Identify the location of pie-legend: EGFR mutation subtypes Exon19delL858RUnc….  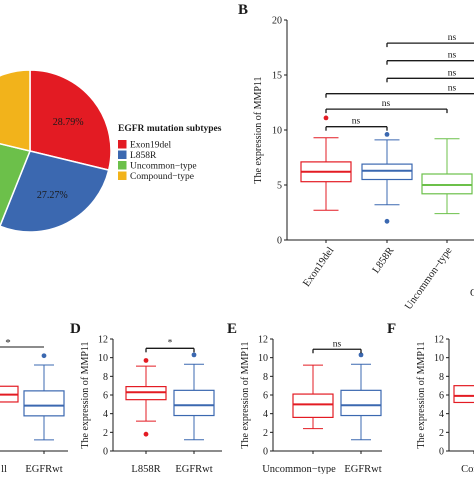
(170, 153).